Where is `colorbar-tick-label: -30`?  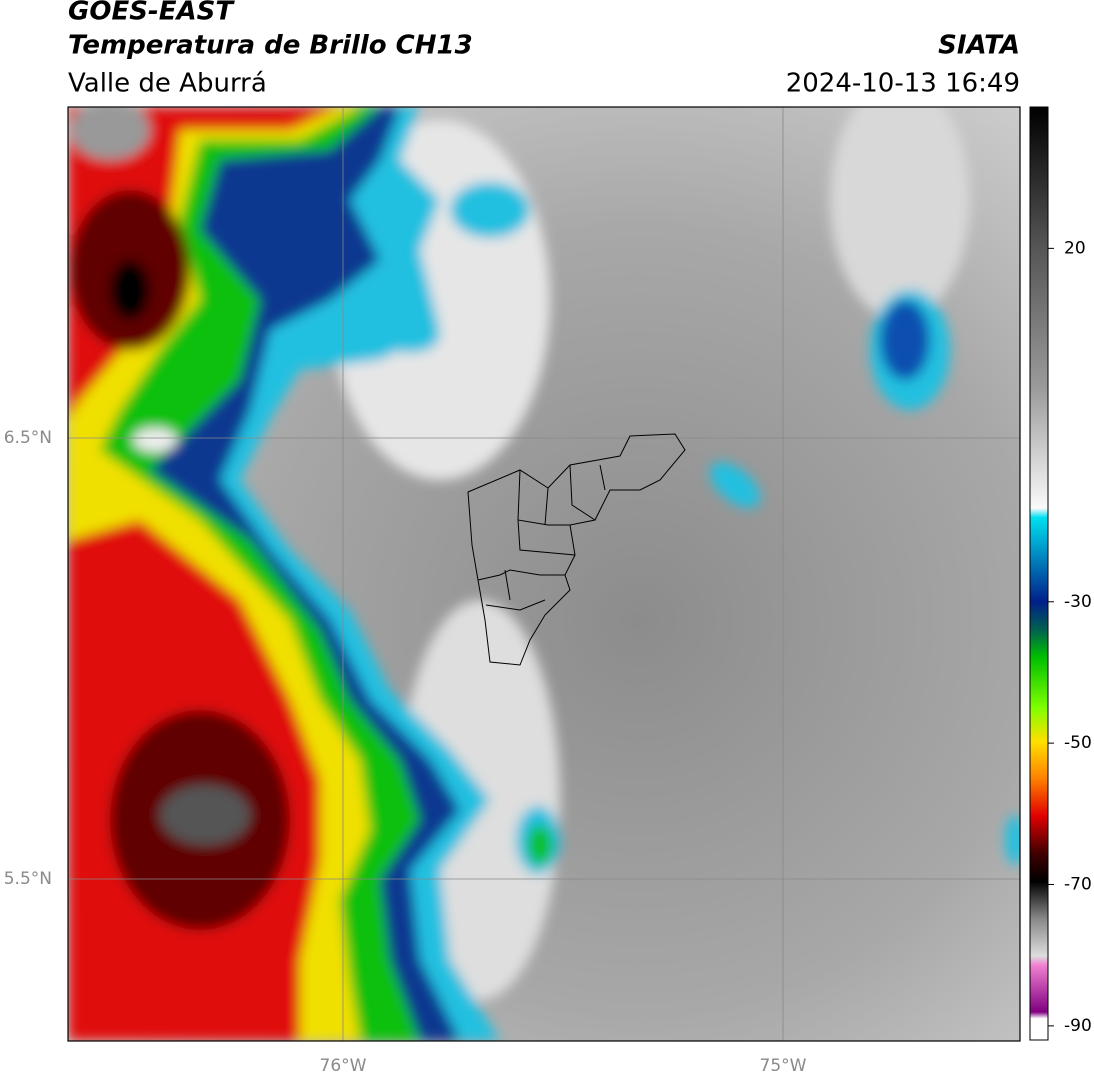
colorbar-tick-label: -30 is located at coordinates (1078, 602).